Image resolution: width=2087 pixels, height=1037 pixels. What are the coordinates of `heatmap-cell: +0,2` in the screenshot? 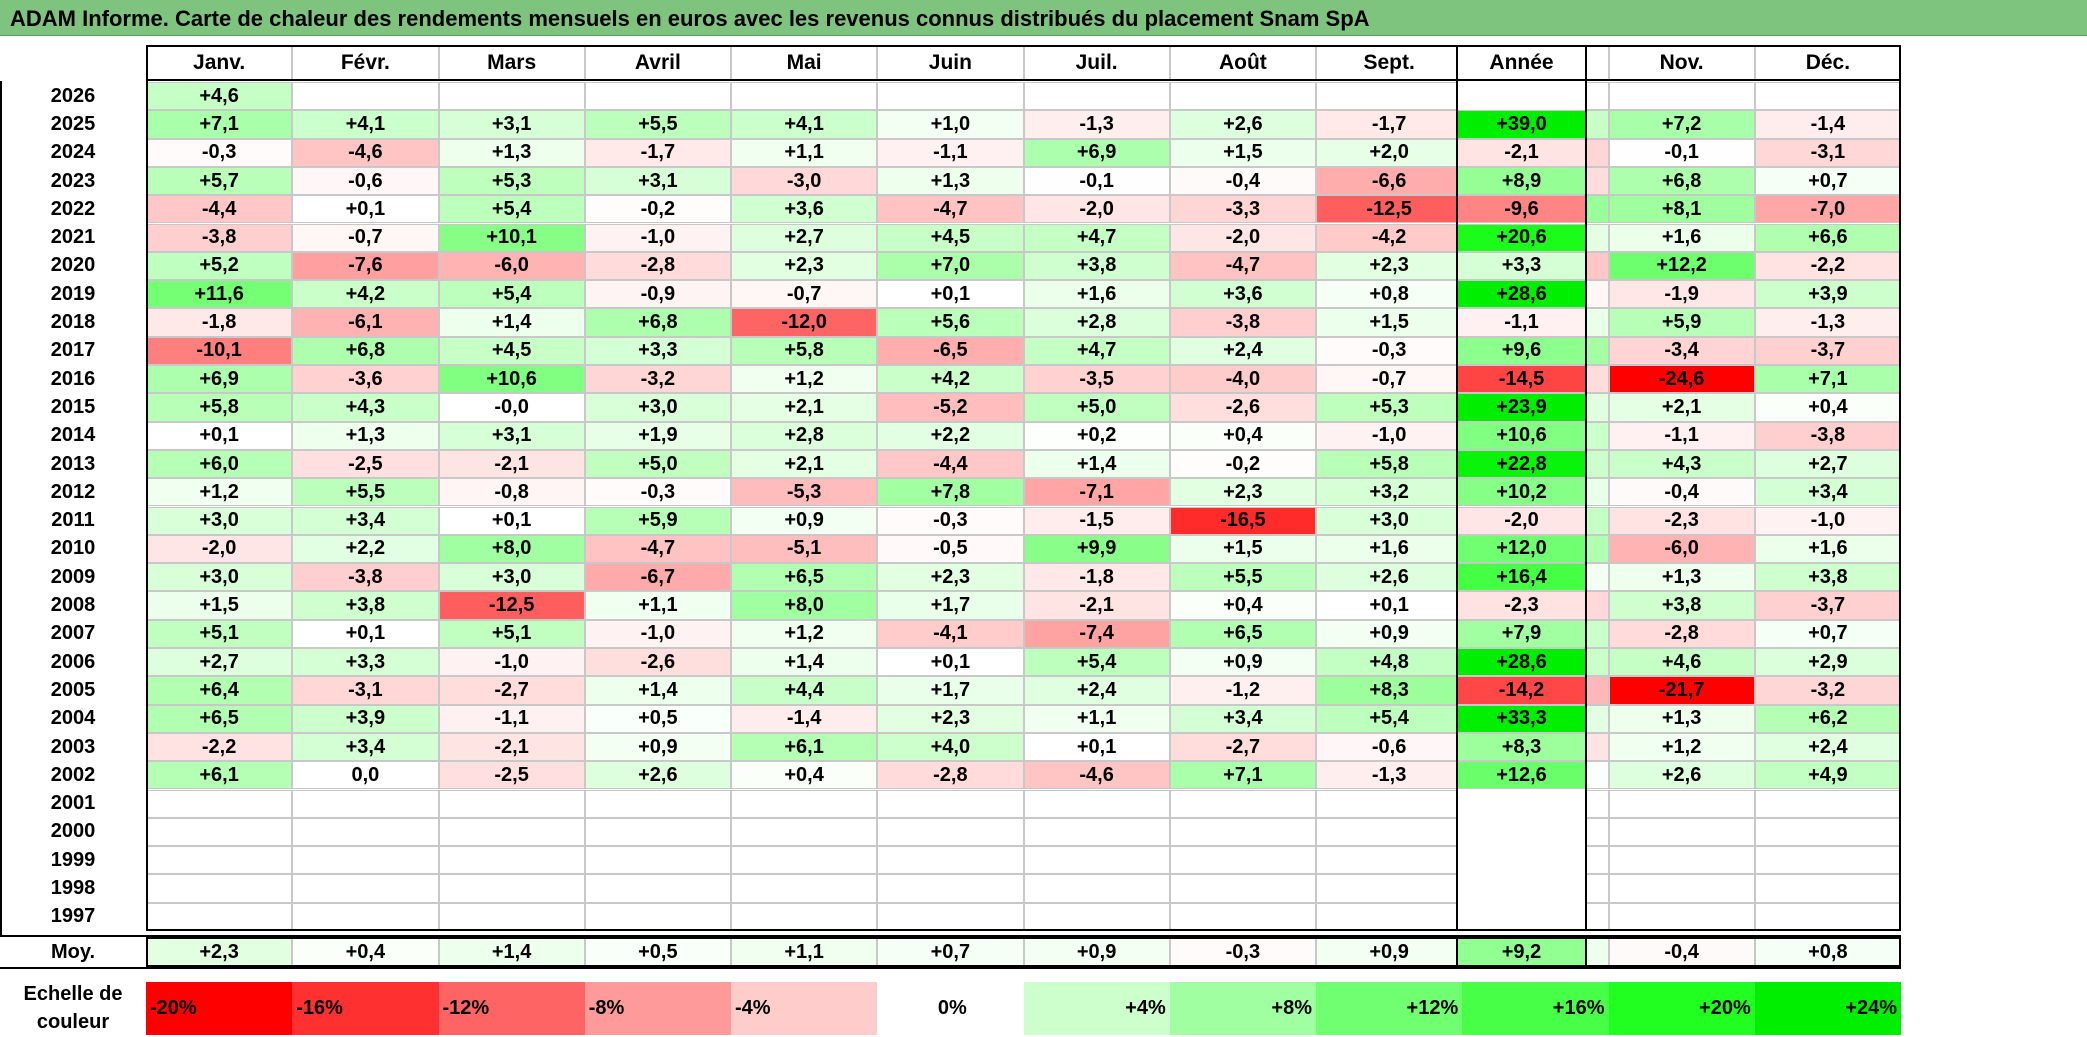 It's located at (1096, 435).